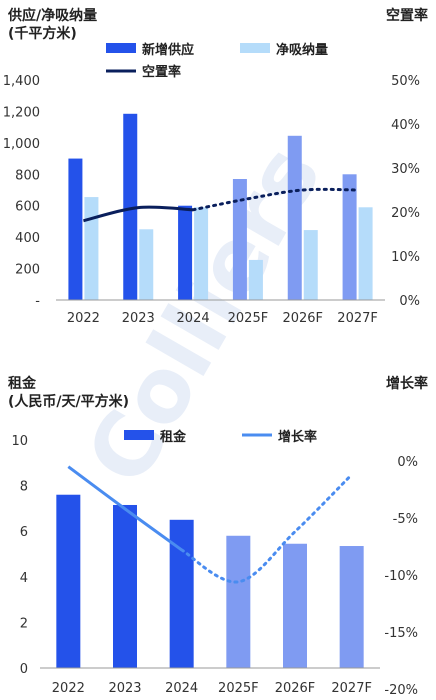 The image size is (436, 700). What do you see at coordinates (24, 532) in the screenshot?
I see `y-tick-label: 6` at bounding box center [24, 532].